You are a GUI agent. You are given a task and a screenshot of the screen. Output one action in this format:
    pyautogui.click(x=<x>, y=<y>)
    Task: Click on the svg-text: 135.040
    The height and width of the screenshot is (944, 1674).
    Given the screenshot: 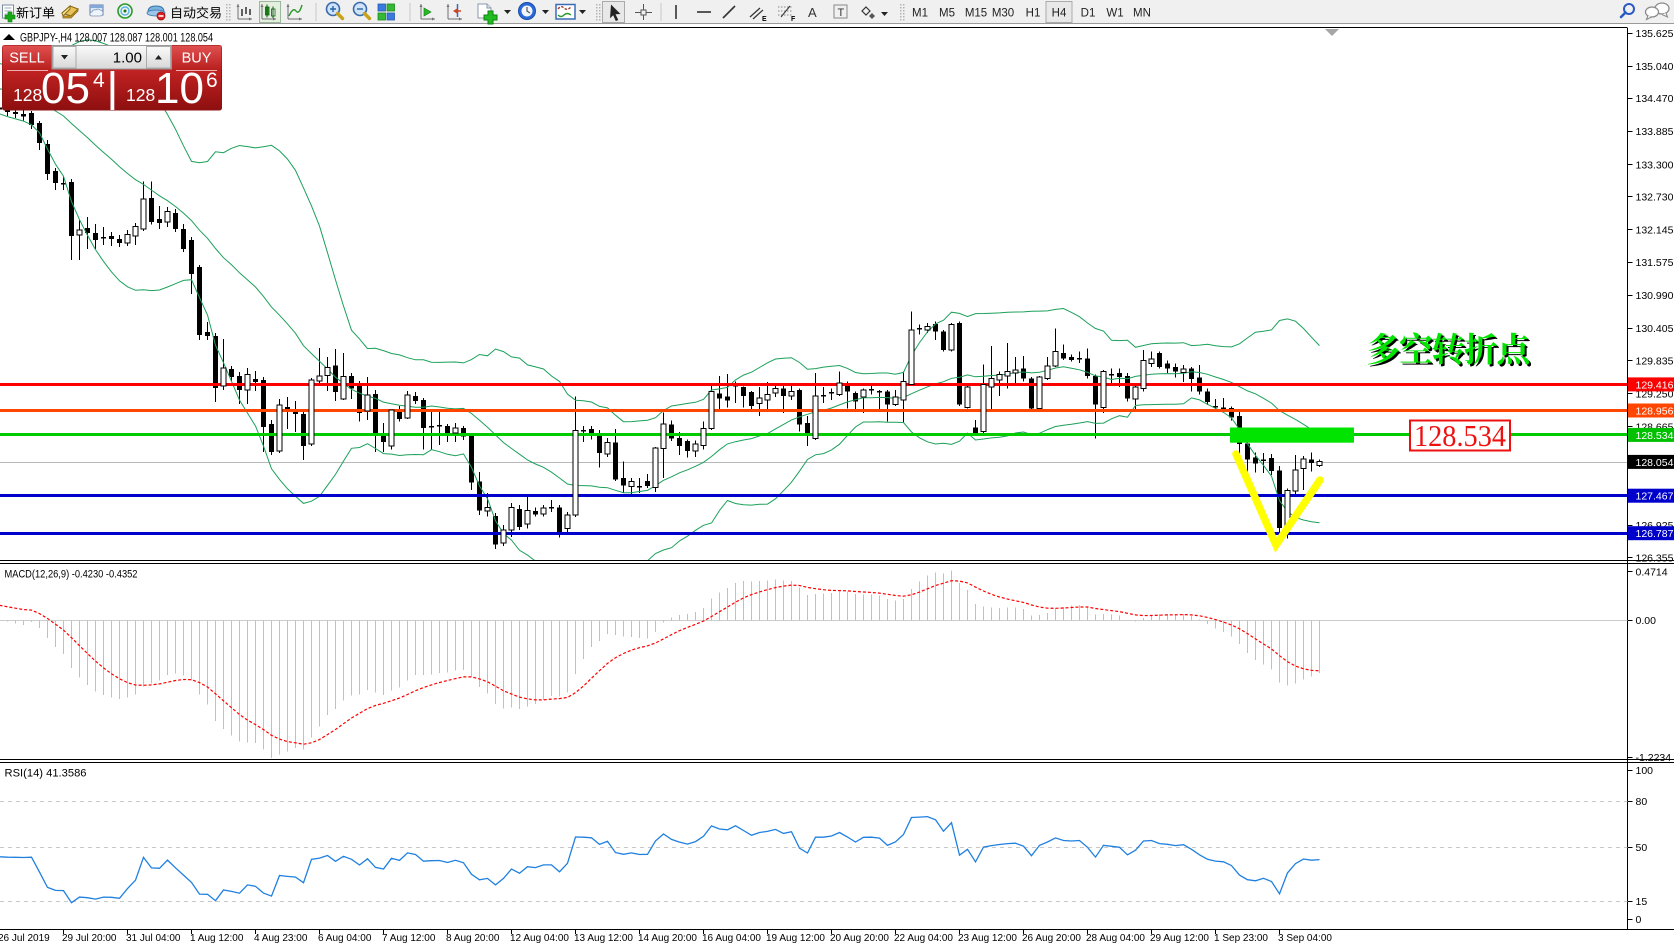 What is the action you would take?
    pyautogui.click(x=1655, y=67)
    